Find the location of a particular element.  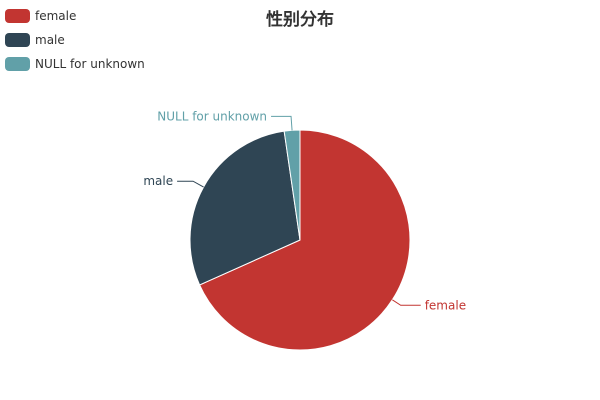

legend-label-male: male is located at coordinates (50, 40).